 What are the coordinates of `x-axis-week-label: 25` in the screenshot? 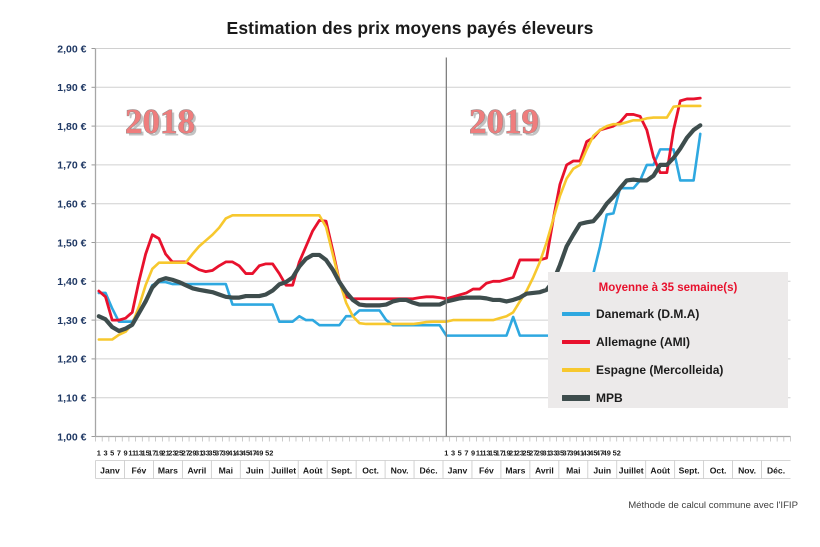 It's located at (526, 453).